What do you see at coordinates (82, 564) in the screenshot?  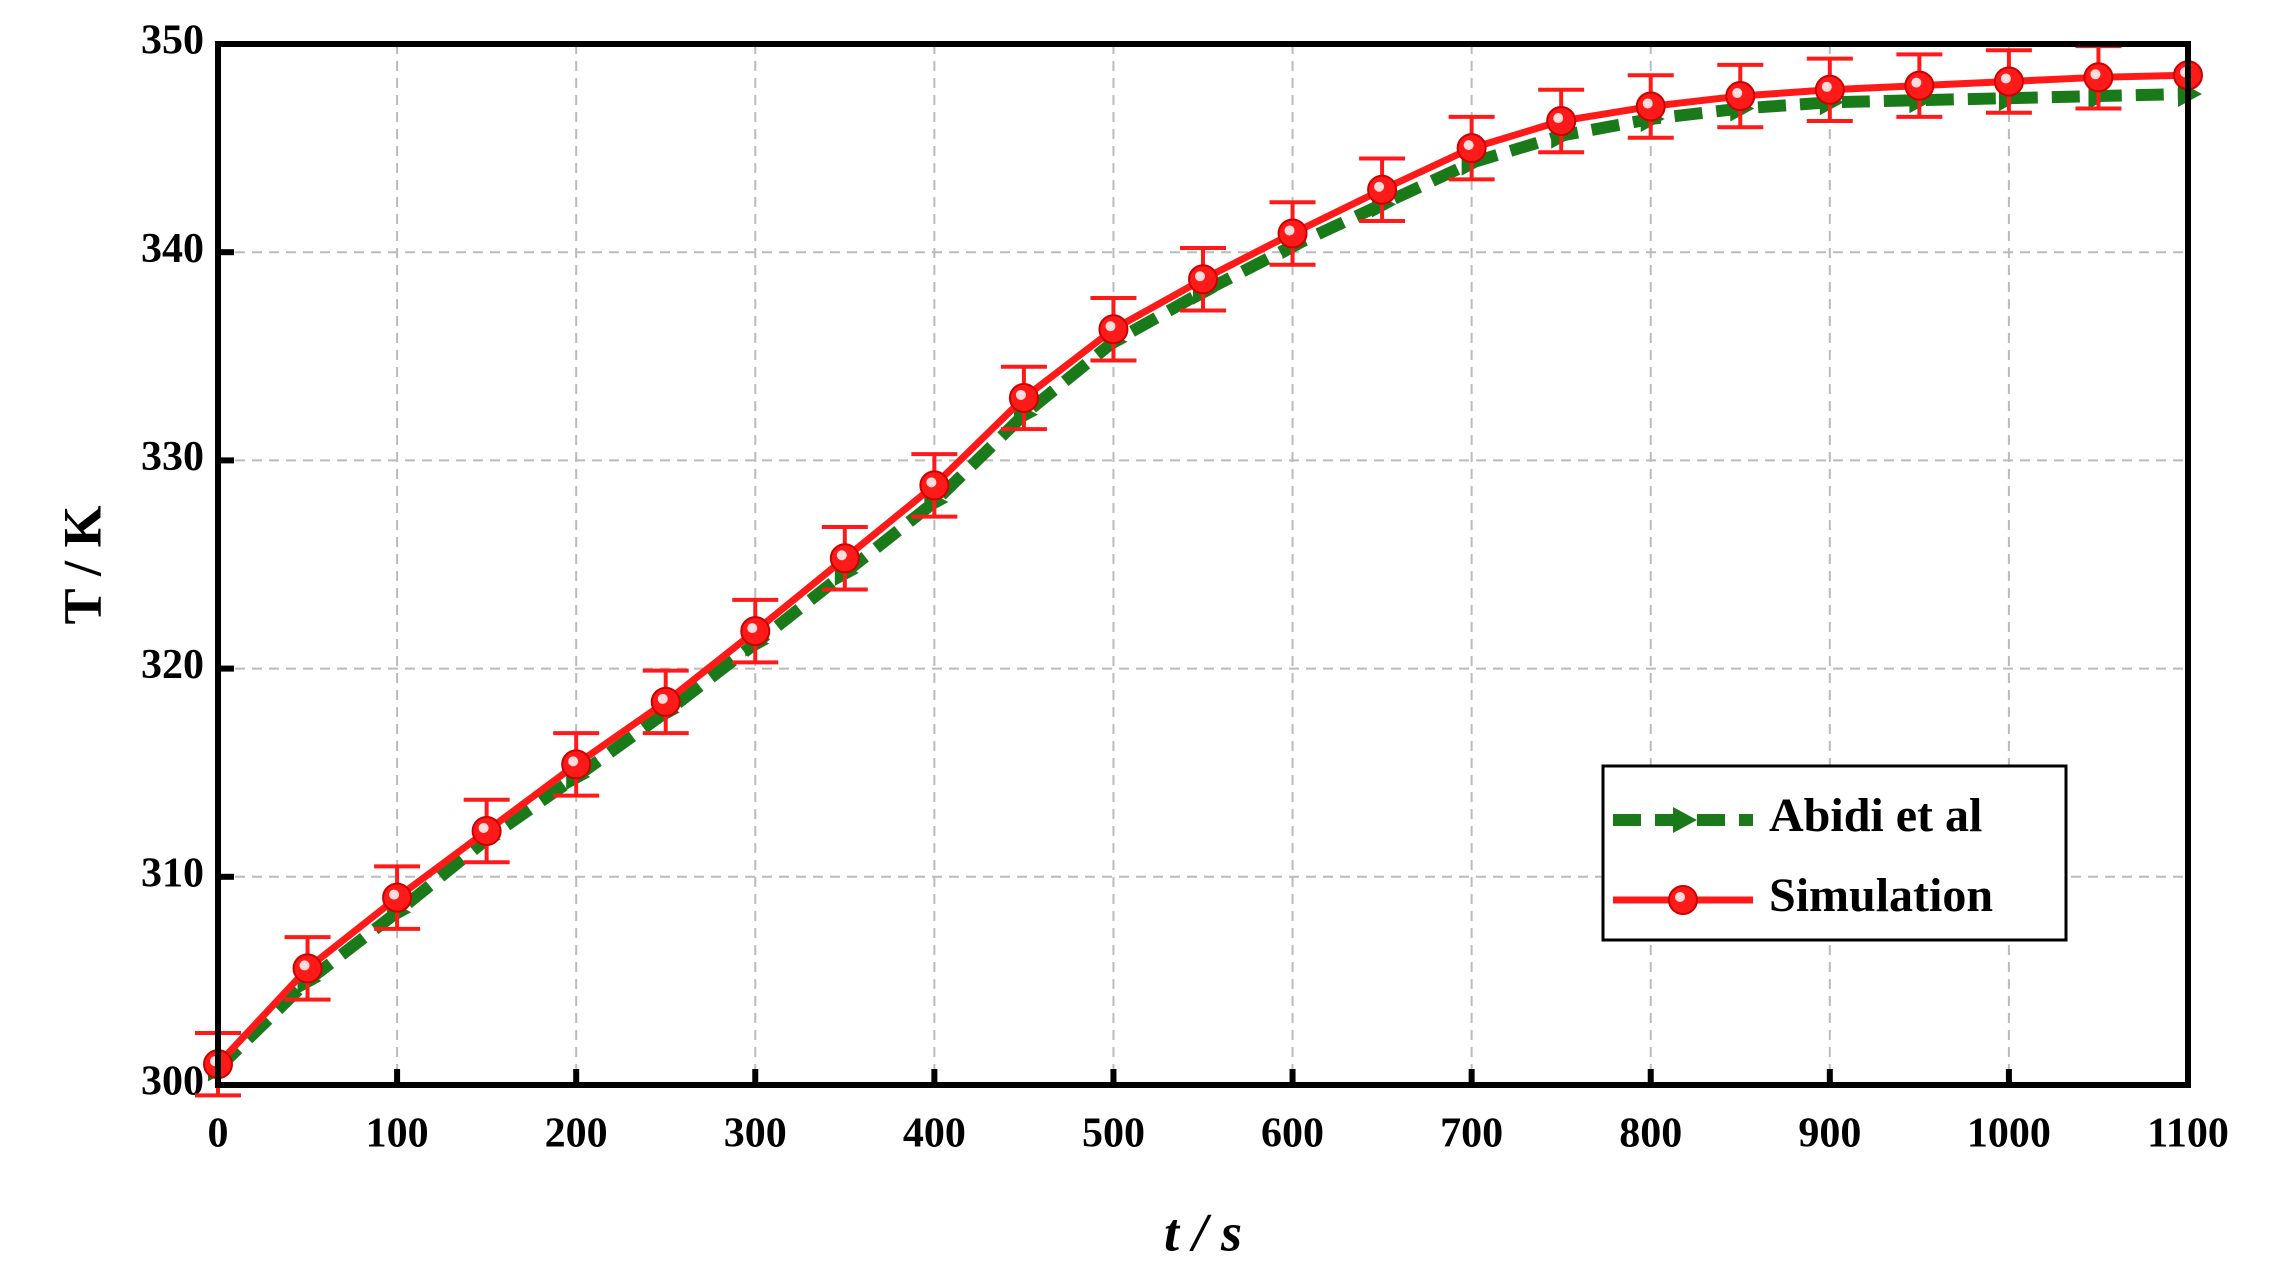 I see `y-axis-label: T / K` at bounding box center [82, 564].